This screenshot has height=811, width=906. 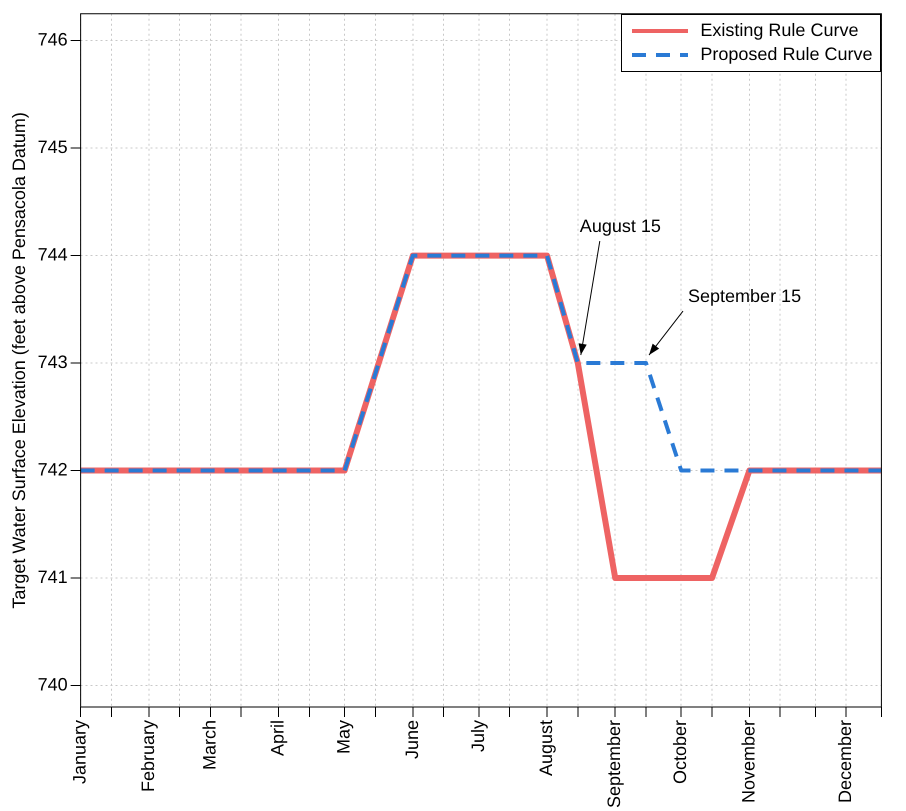 I want to click on legend-label: Proposed Rule Curve, so click(x=786, y=55).